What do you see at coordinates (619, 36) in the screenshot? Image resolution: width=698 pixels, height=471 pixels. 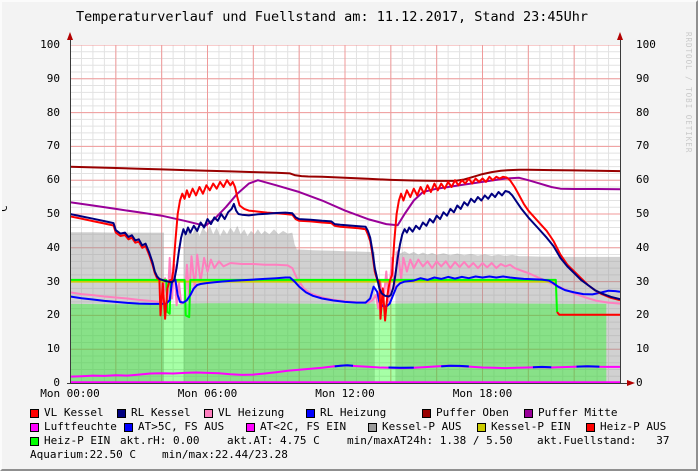 I see `right-axis-arrow-icon` at bounding box center [619, 36].